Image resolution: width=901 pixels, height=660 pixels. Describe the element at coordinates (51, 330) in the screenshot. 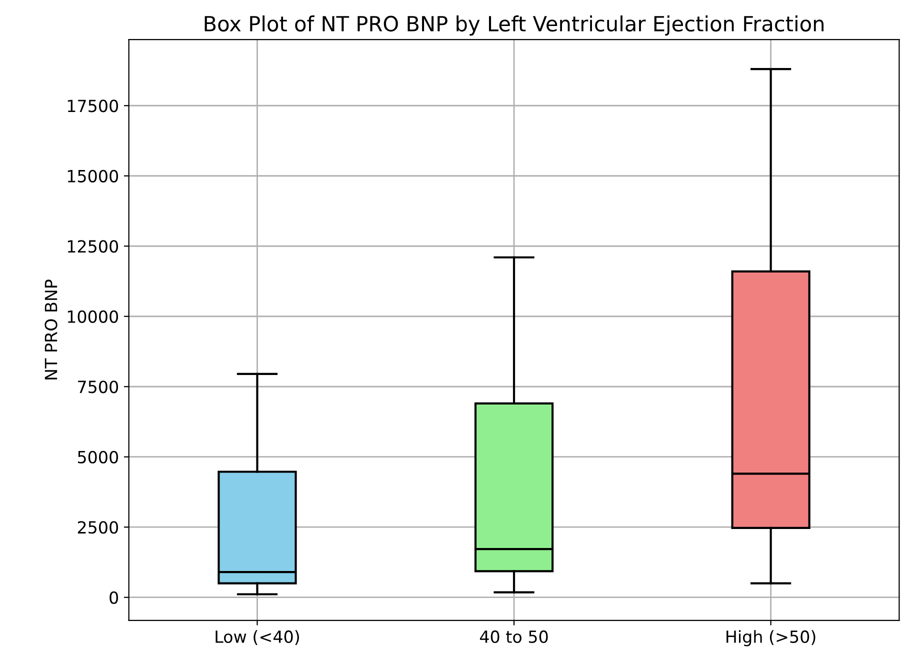

I see `y-axis-title: NT PRO BNP` at that location.